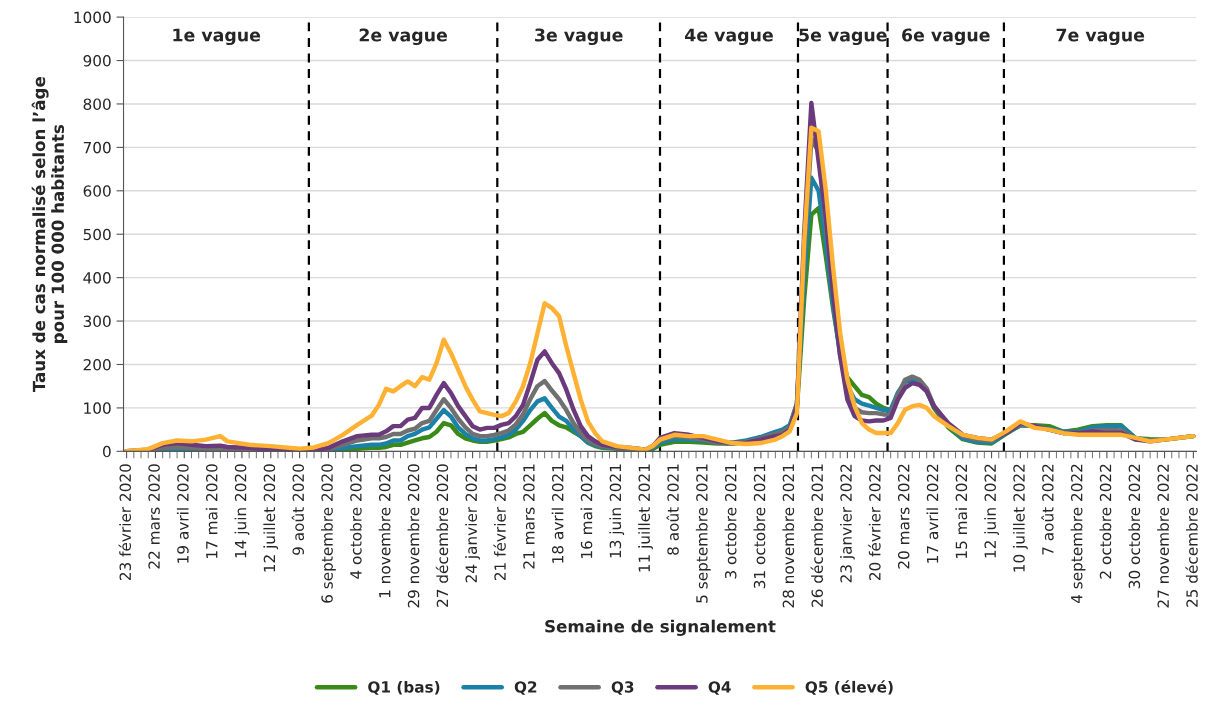  What do you see at coordinates (217, 37) in the screenshot?
I see `annotation: 1e vague` at bounding box center [217, 37].